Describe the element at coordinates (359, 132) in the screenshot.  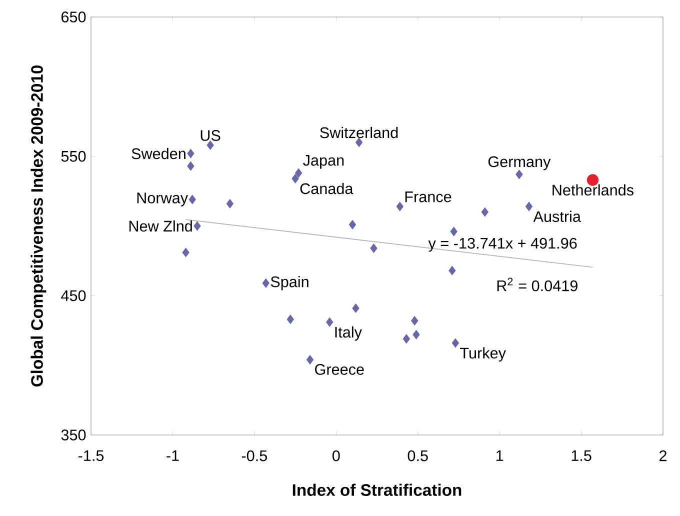
I see `annotation: Switzerland` at that location.